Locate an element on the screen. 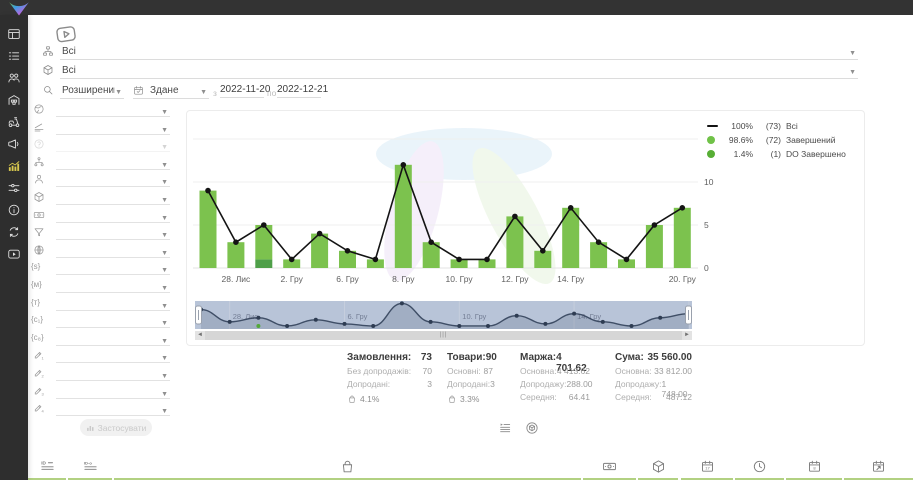  basket-percent-icon is located at coordinates (352, 399).